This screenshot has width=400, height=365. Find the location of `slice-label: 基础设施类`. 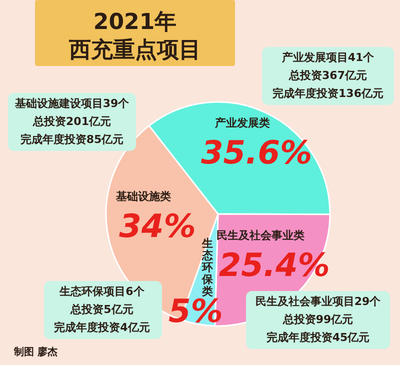

slice-label: 基础设施类 is located at coordinates (142, 197).